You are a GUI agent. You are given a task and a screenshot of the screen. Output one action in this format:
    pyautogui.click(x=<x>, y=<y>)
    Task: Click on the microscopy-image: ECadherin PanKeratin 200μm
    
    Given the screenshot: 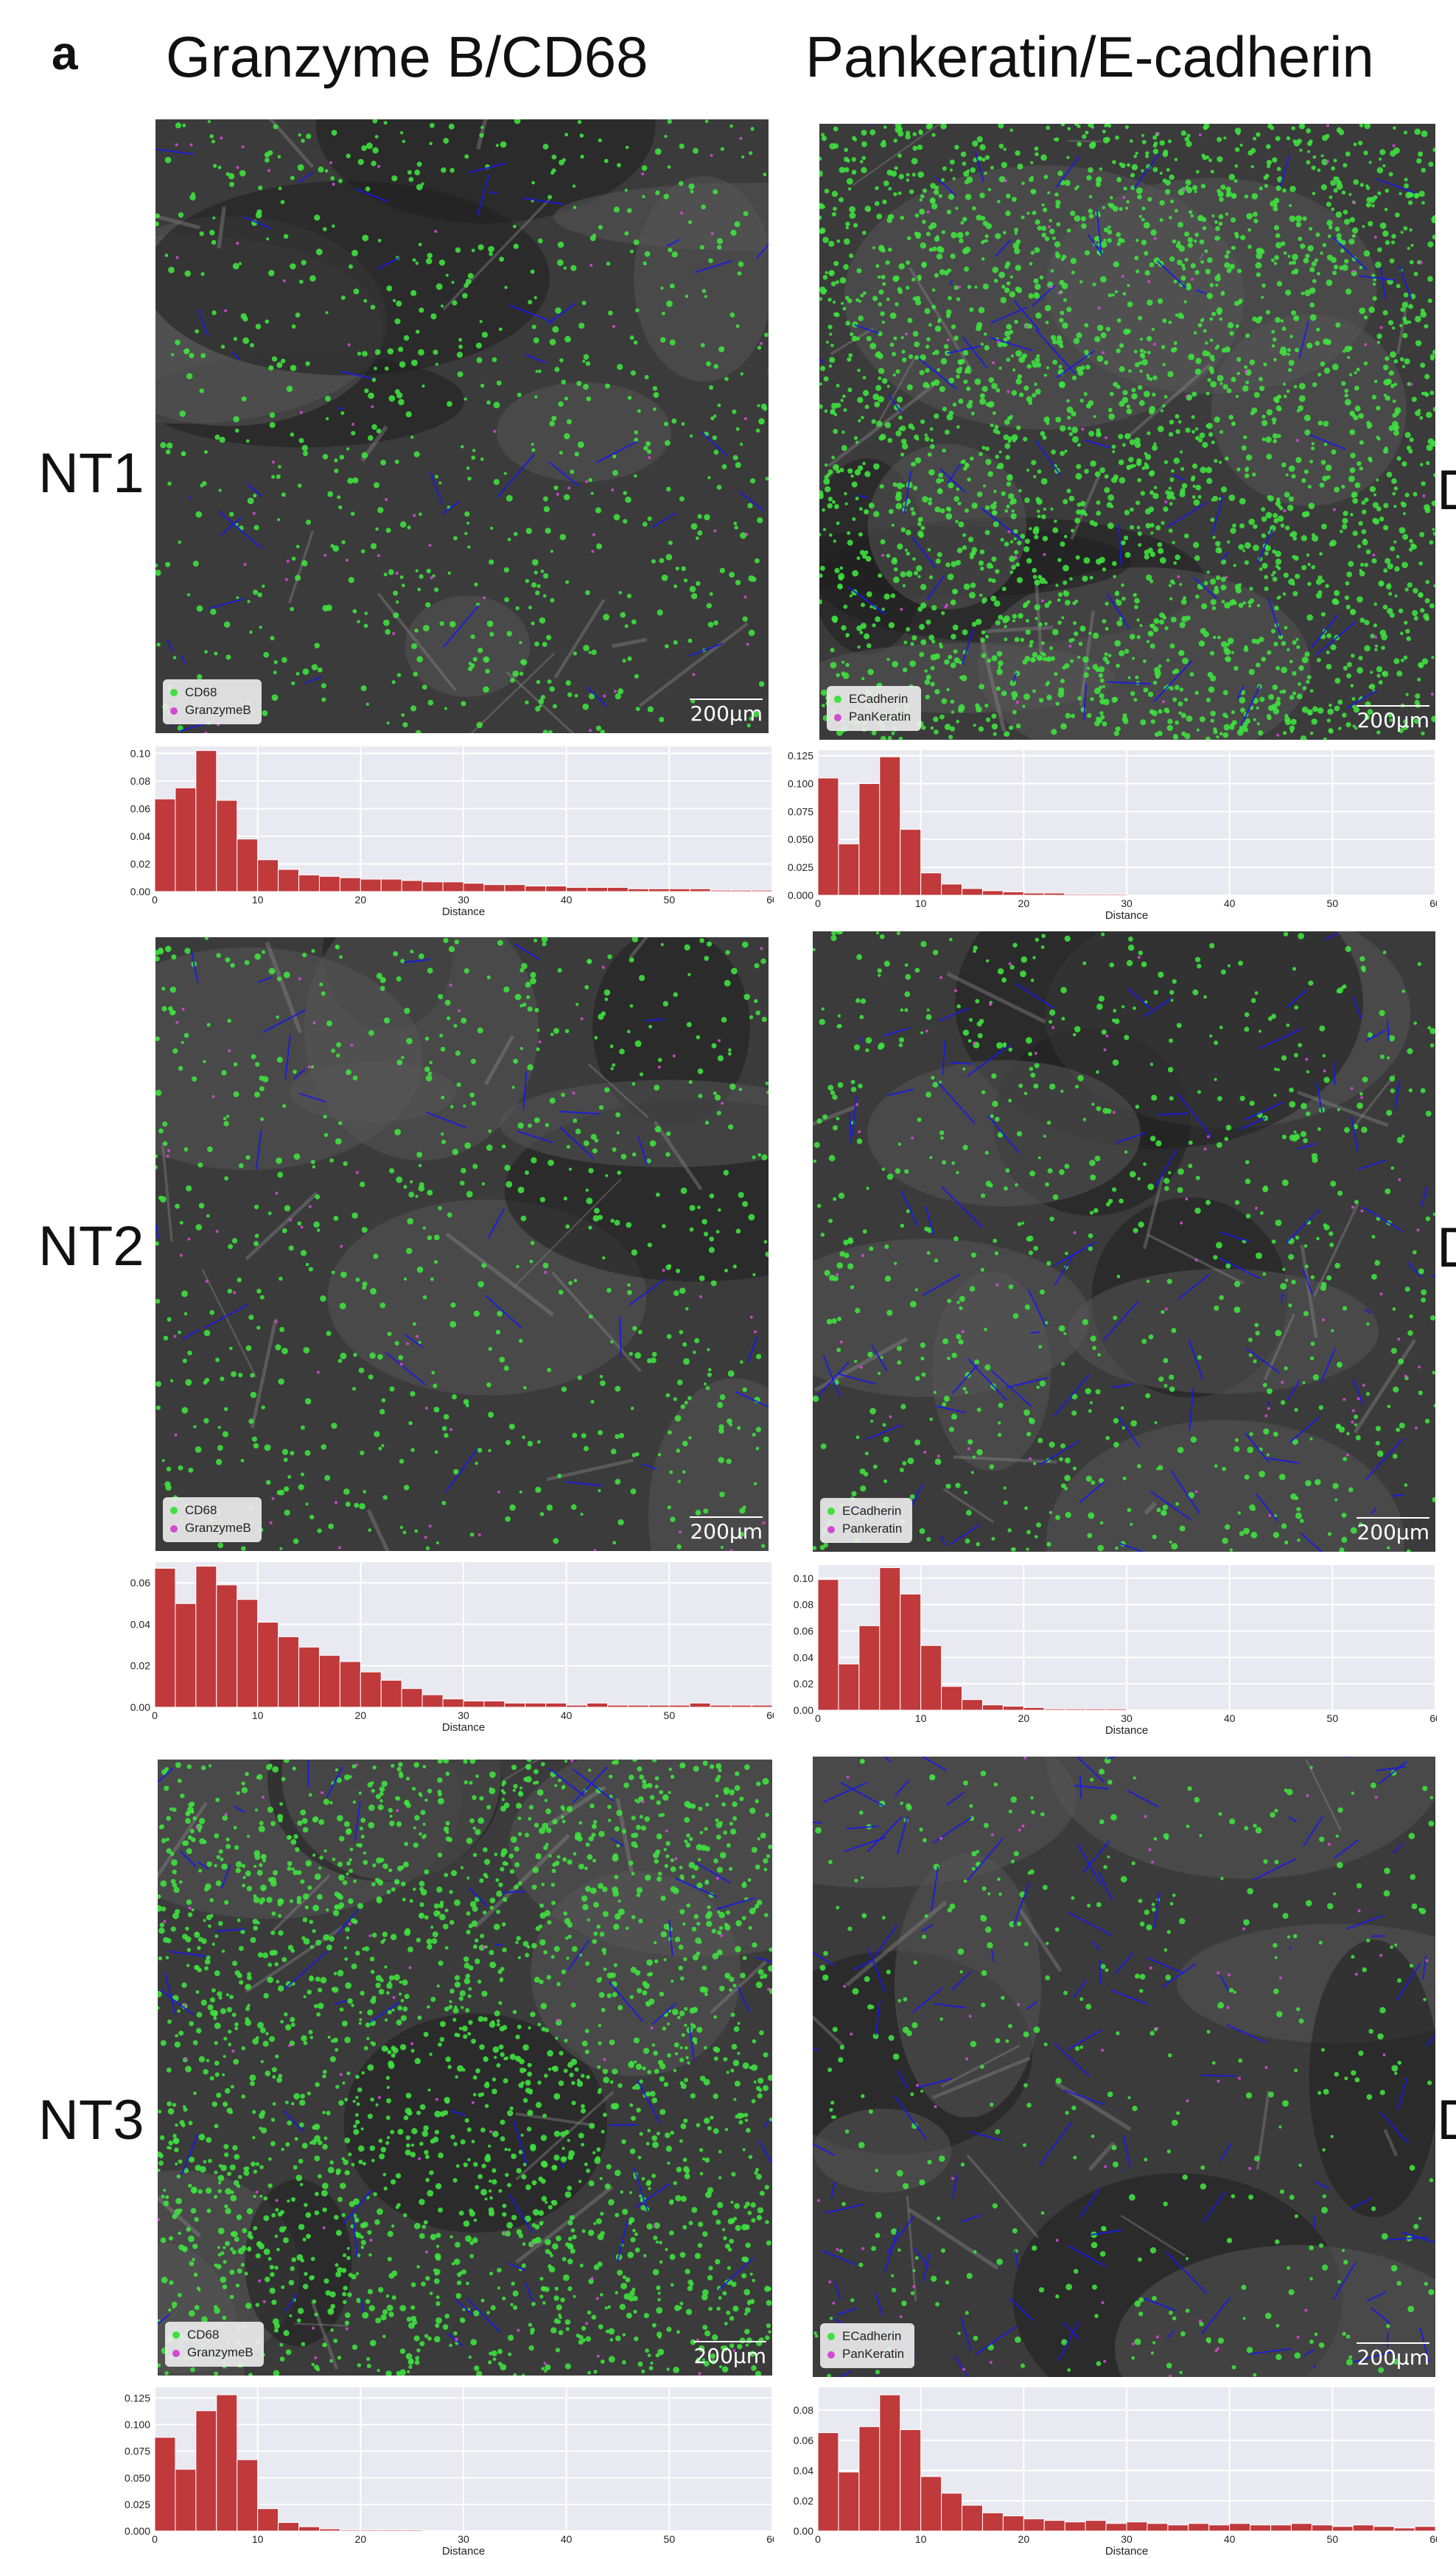 What is the action you would take?
    pyautogui.click(x=1124, y=2067)
    